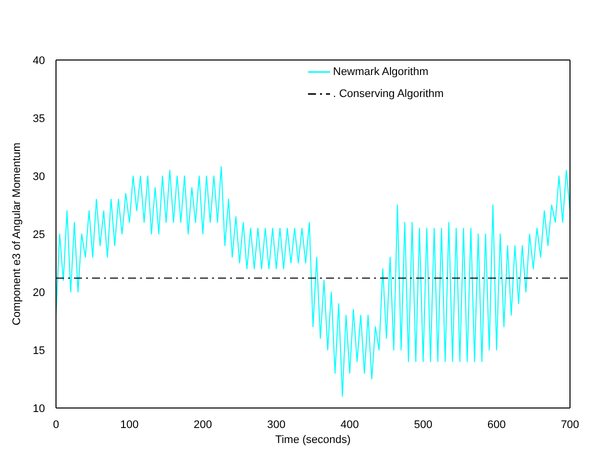 This screenshot has height=461, width=591. Describe the element at coordinates (570, 424) in the screenshot. I see `x-tick-label: 700` at that location.